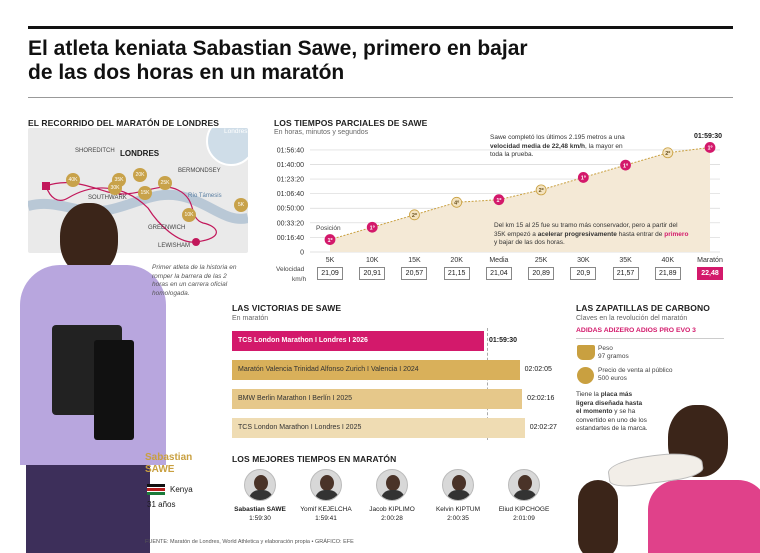 The height and width of the screenshot is (553, 760). What do you see at coordinates (290, 209) in the screenshot?
I see `y-tick-label: 00:50:00` at bounding box center [290, 209].